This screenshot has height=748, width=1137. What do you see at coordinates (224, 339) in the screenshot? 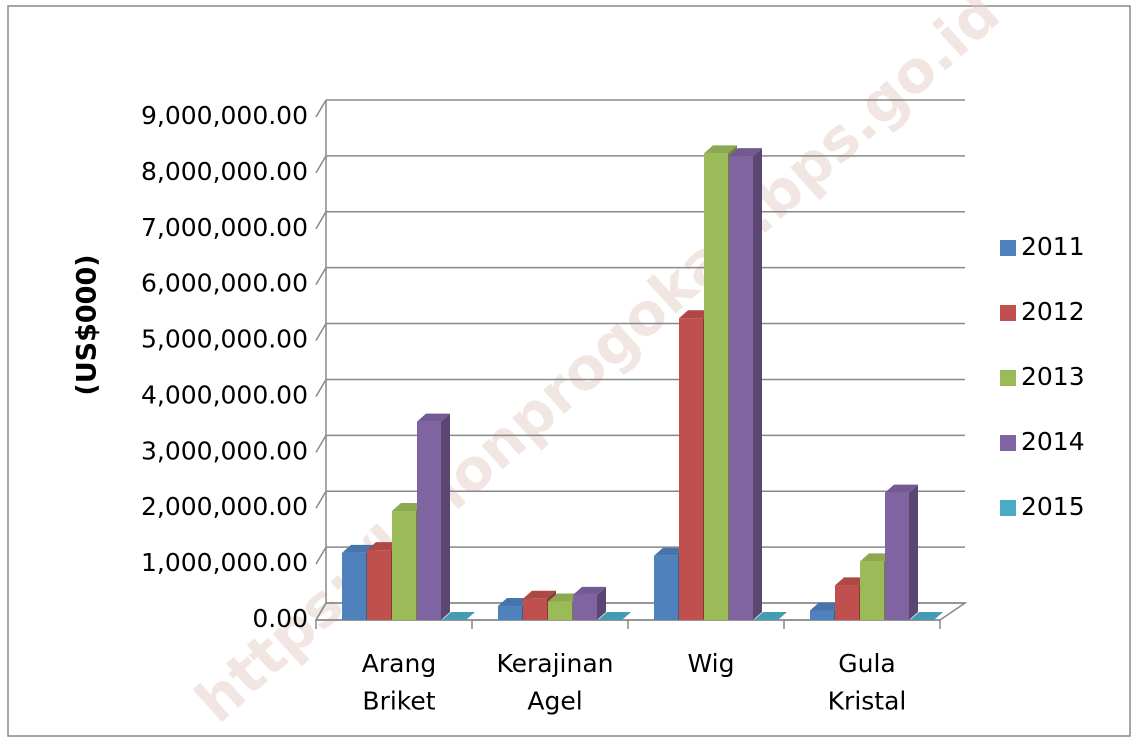
I see `y-tick-label: 5,000,000.00` at bounding box center [224, 339].